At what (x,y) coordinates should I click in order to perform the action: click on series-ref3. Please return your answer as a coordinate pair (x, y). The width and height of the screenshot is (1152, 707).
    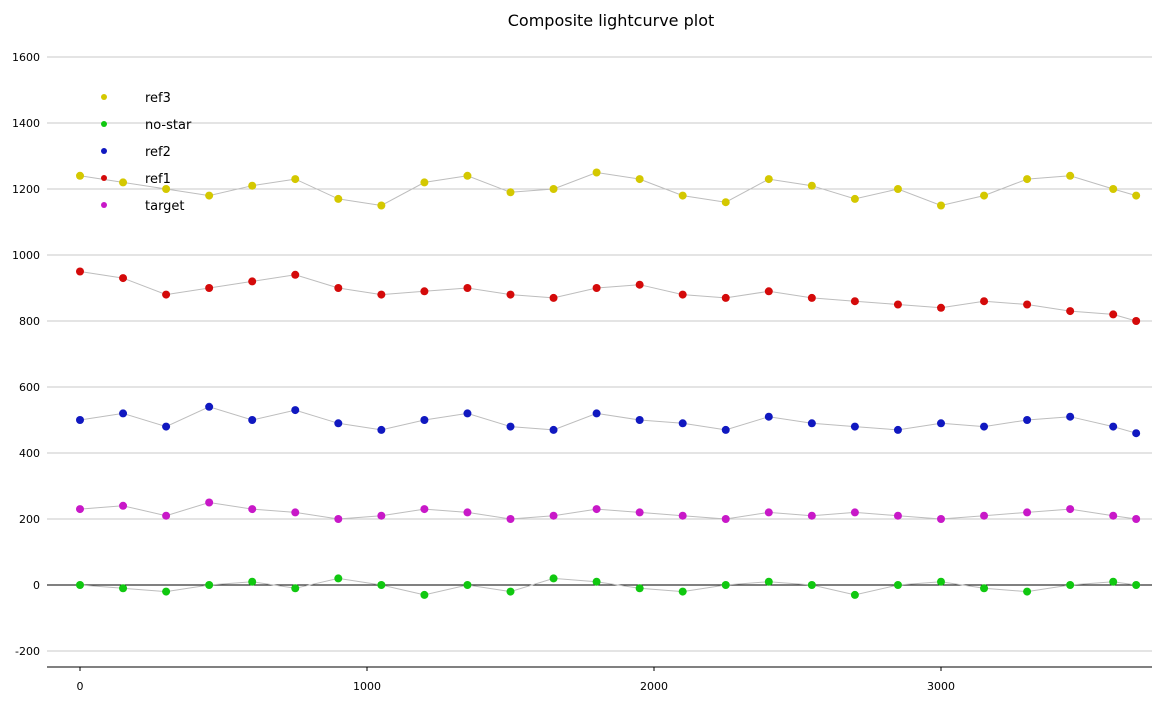
    Looking at the image, I should click on (608, 189).